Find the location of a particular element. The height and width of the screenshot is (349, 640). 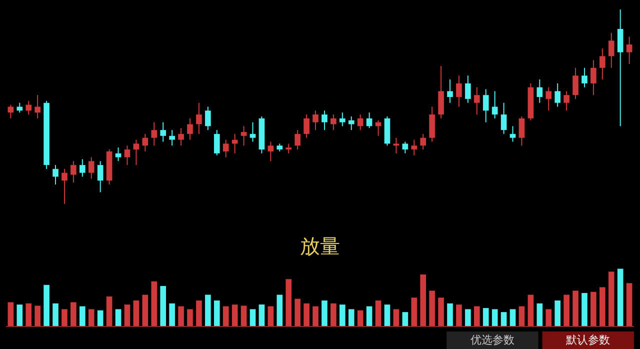

text: 默认参数 is located at coordinates (587, 339).